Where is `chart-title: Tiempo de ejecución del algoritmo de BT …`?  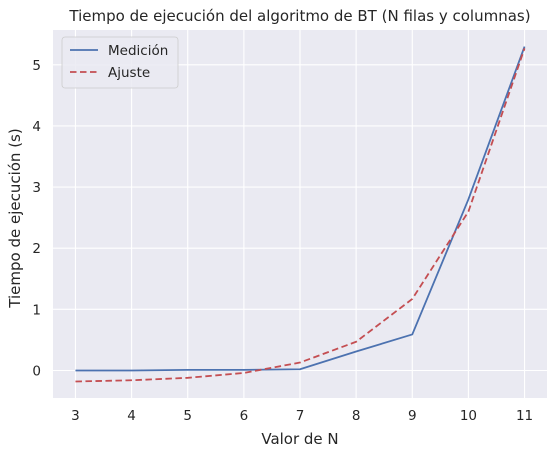
chart-title: Tiempo de ejecución del algoritmo de BT … is located at coordinates (299, 16).